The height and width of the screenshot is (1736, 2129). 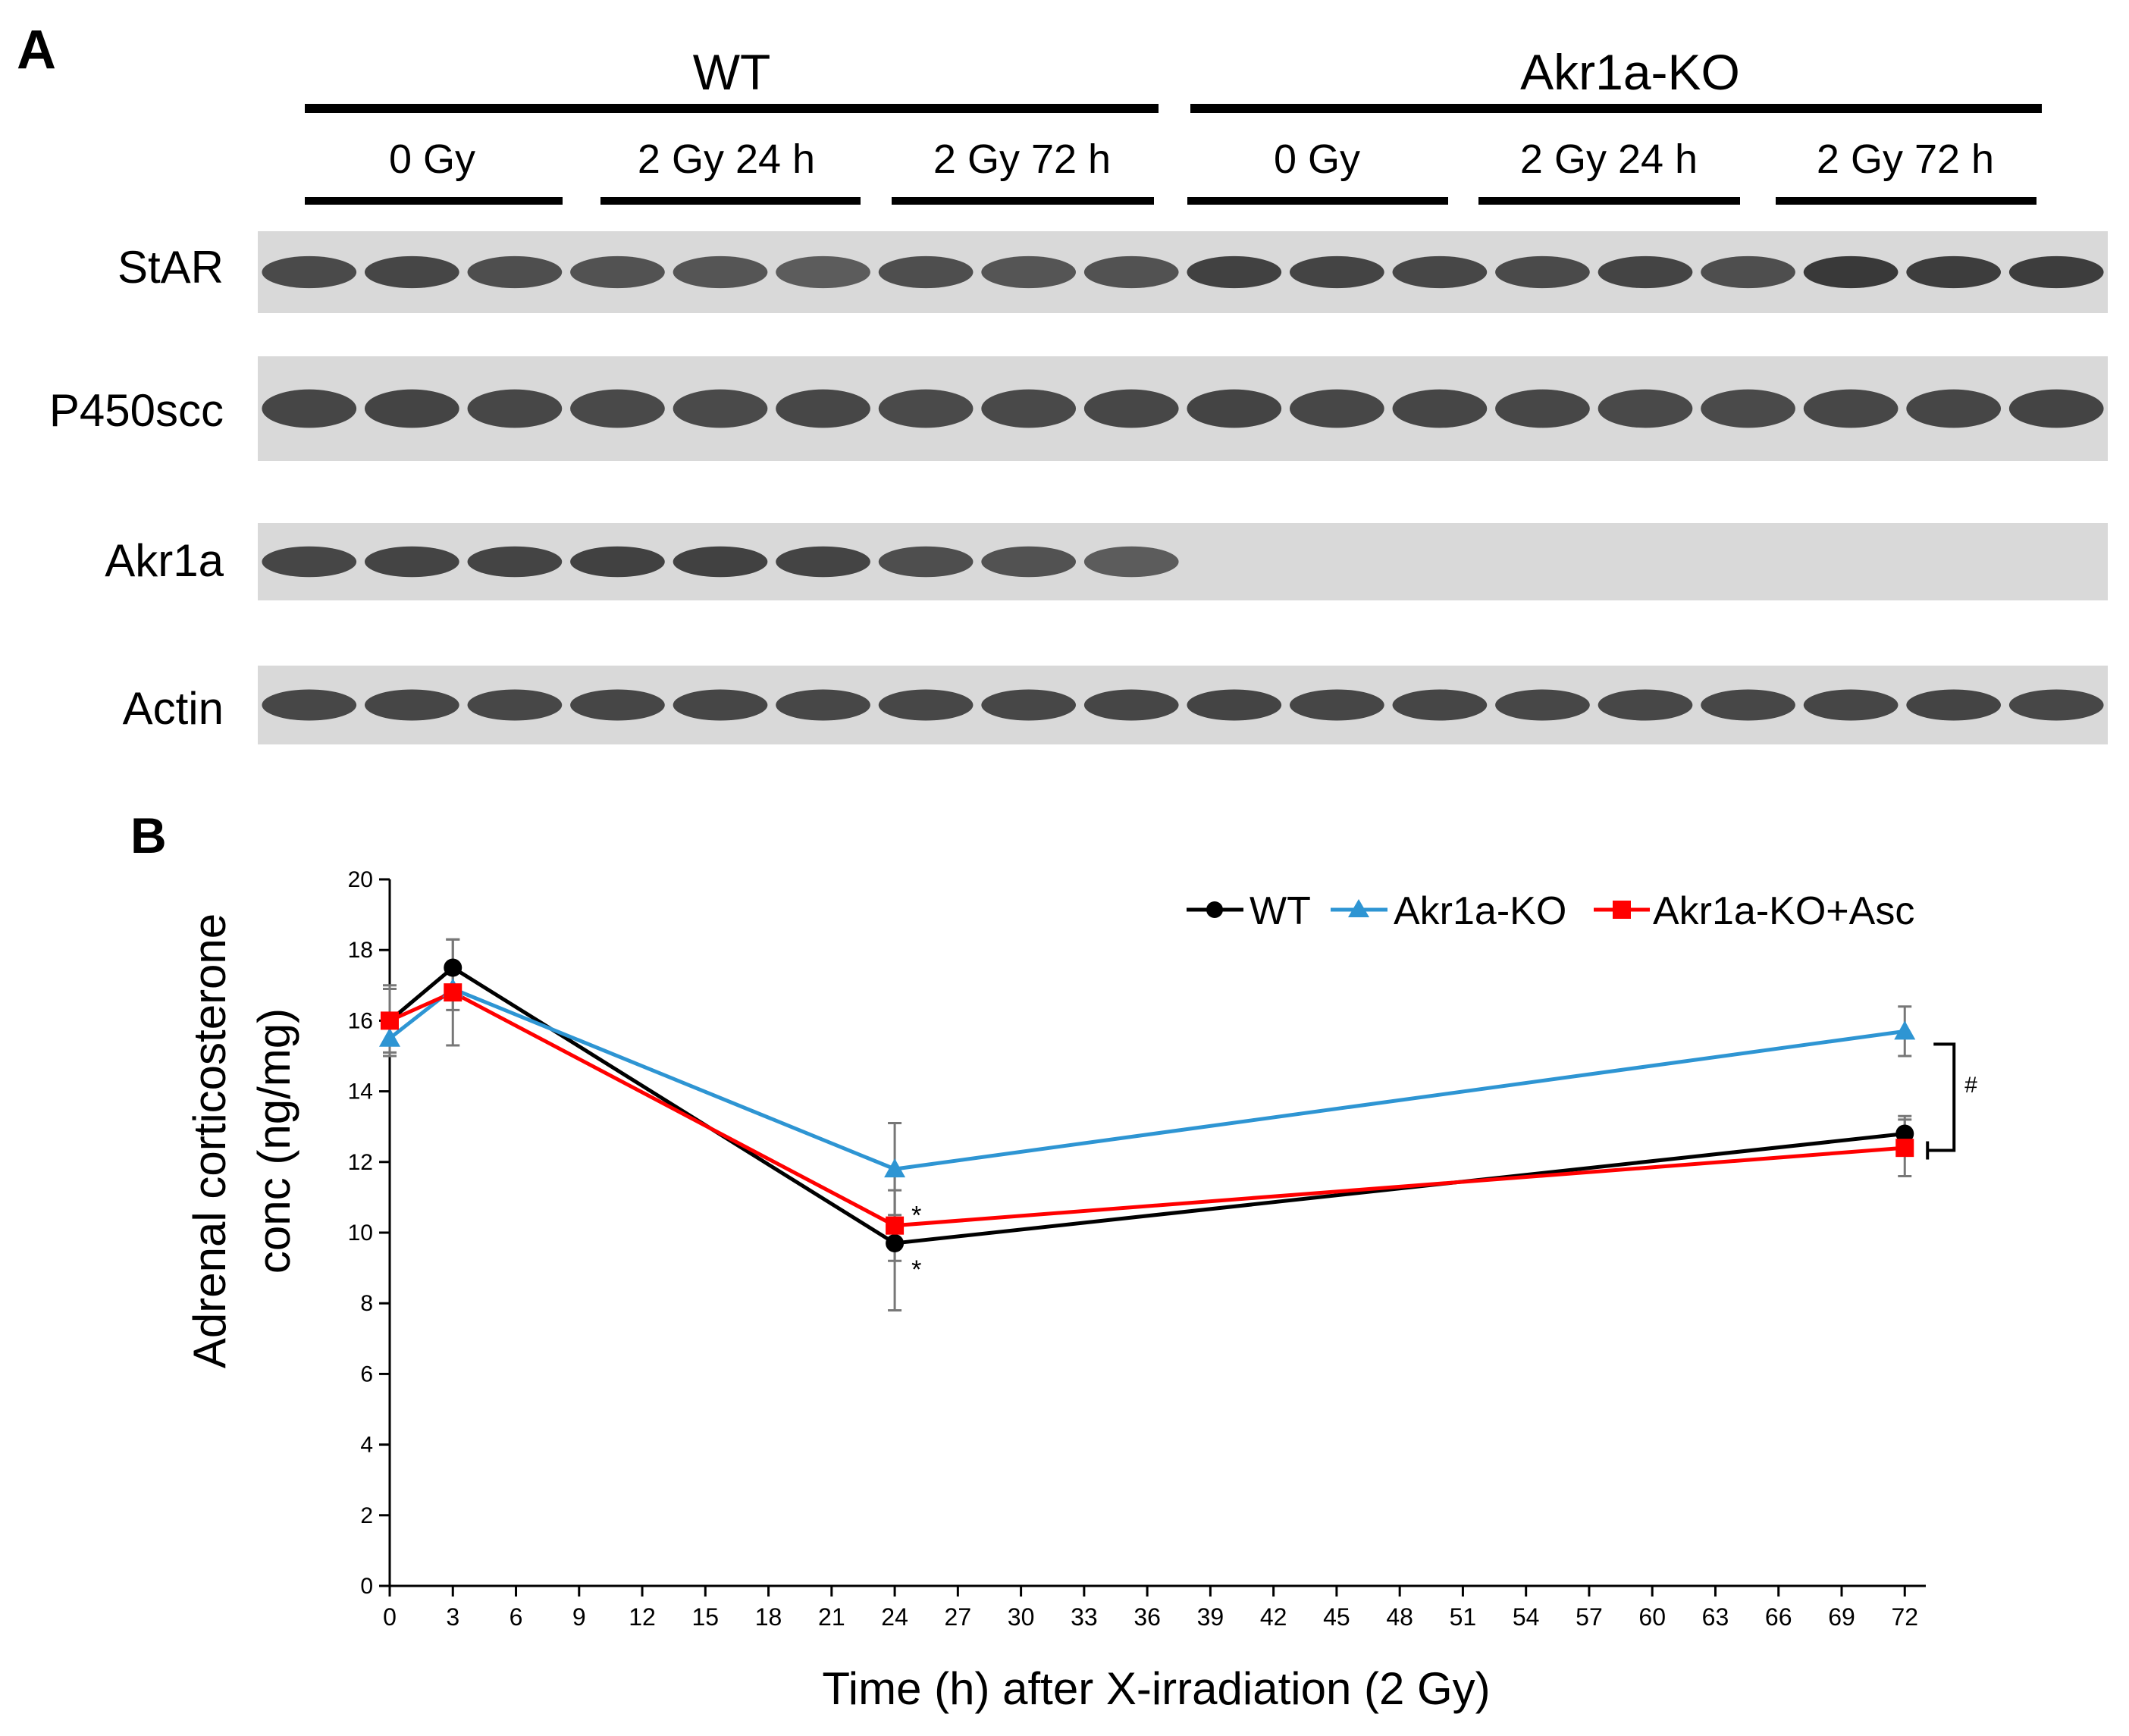 What do you see at coordinates (274, 1141) in the screenshot?
I see `y-axis-title-line-2: conc (ng/mg)` at bounding box center [274, 1141].